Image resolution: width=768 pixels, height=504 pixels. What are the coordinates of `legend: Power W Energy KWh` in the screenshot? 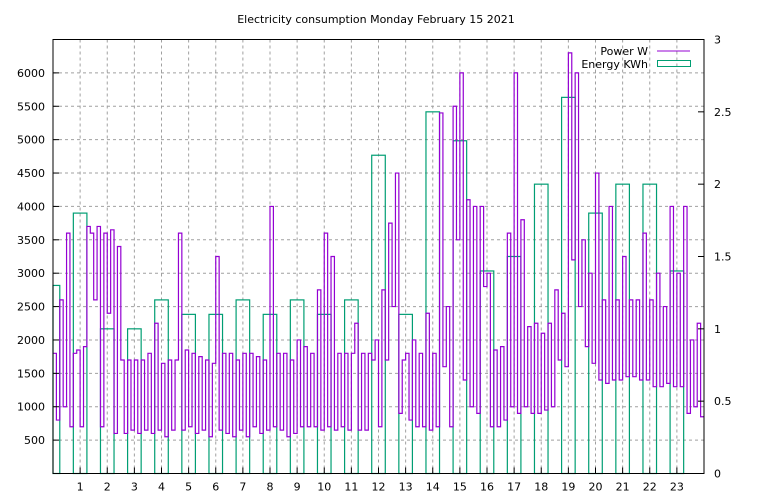 It's located at (636, 58).